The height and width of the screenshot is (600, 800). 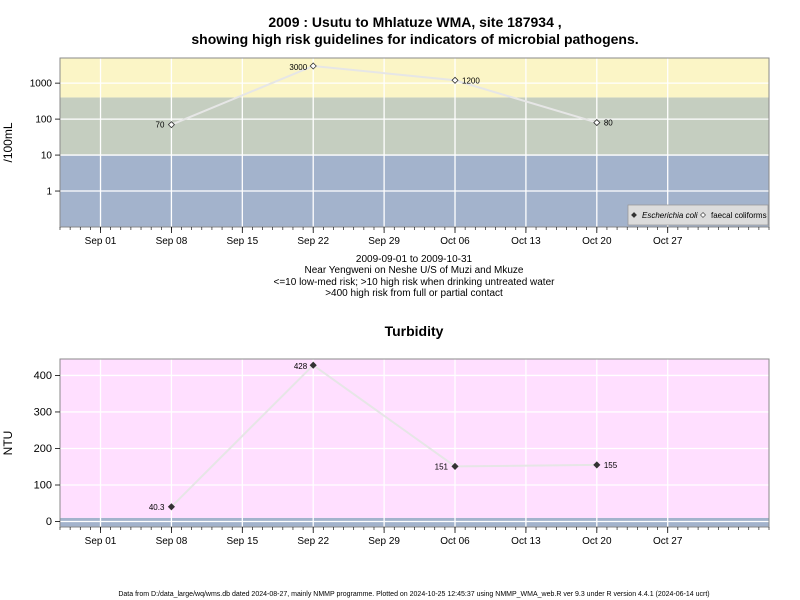 I want to click on chart1-ytick-label: 100, so click(x=43, y=119).